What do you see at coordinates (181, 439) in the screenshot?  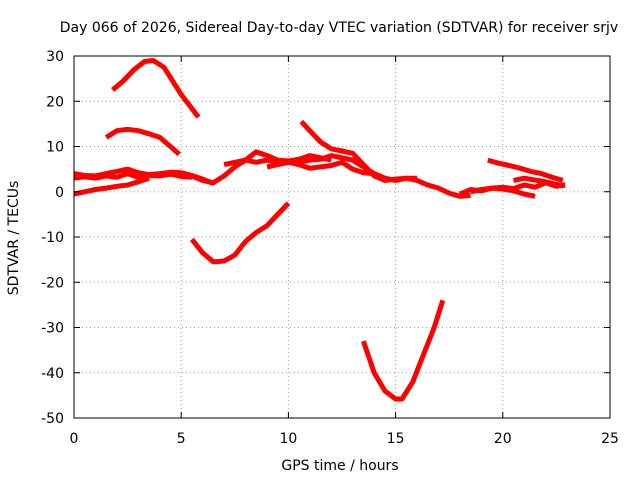 I see `x-tick-label: 5` at bounding box center [181, 439].